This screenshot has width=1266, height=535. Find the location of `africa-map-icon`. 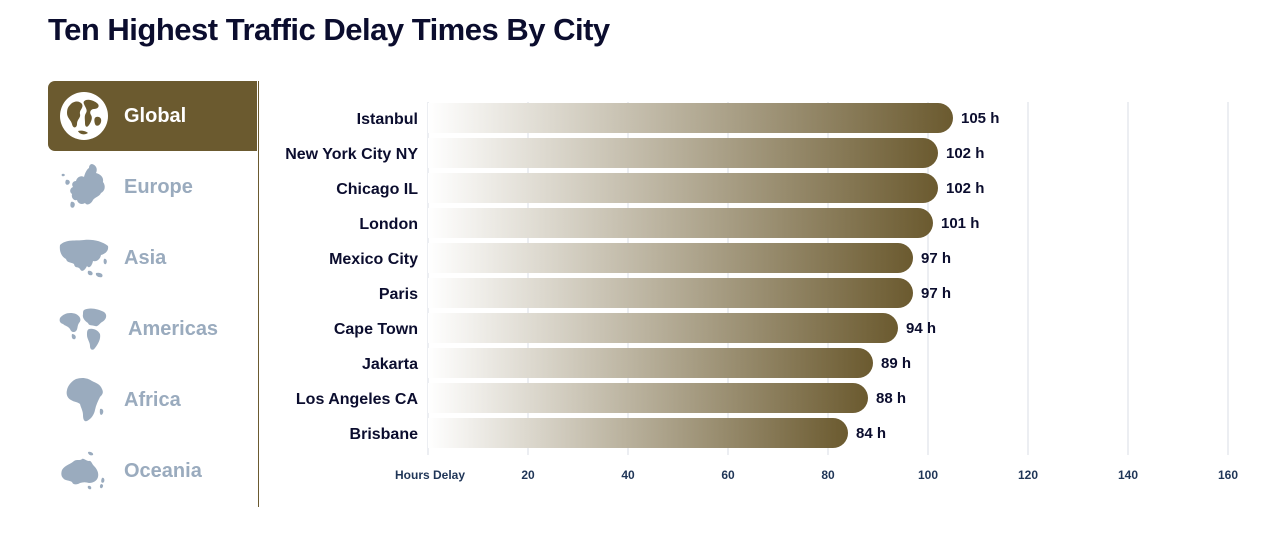

africa-map-icon is located at coordinates (85, 399).